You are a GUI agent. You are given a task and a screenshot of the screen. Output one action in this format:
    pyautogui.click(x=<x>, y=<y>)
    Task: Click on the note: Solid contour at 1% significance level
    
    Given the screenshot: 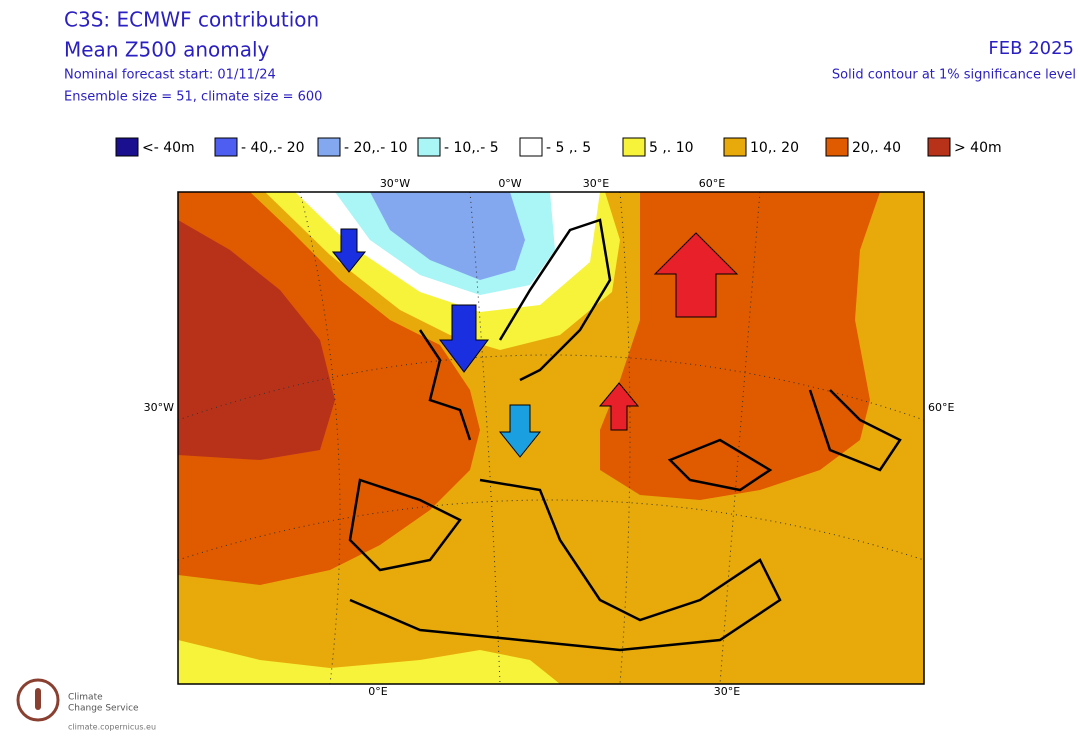 What is the action you would take?
    pyautogui.click(x=954, y=75)
    